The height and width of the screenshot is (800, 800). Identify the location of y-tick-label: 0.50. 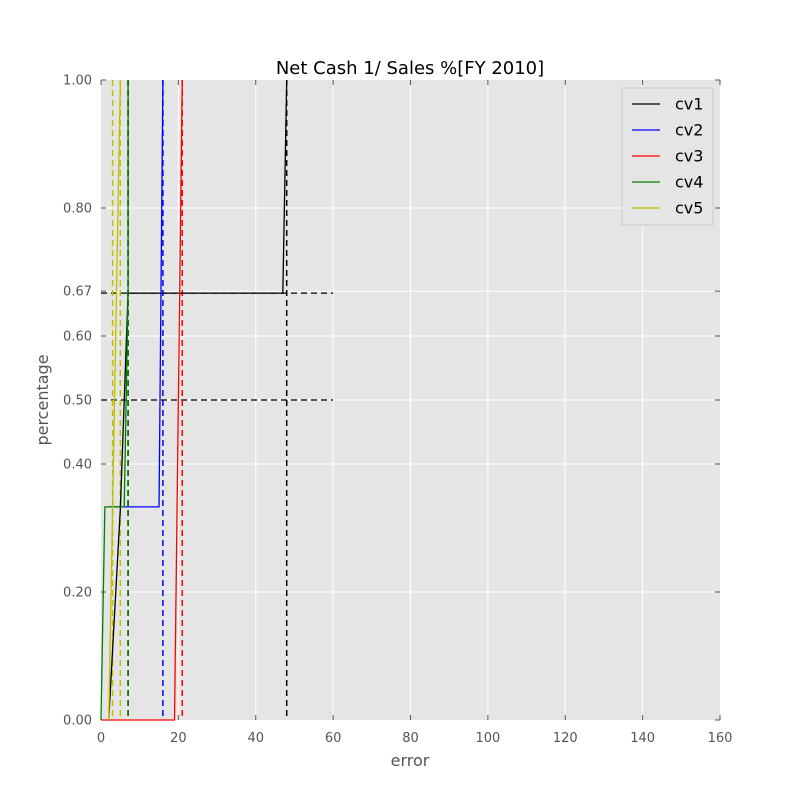
(77, 401).